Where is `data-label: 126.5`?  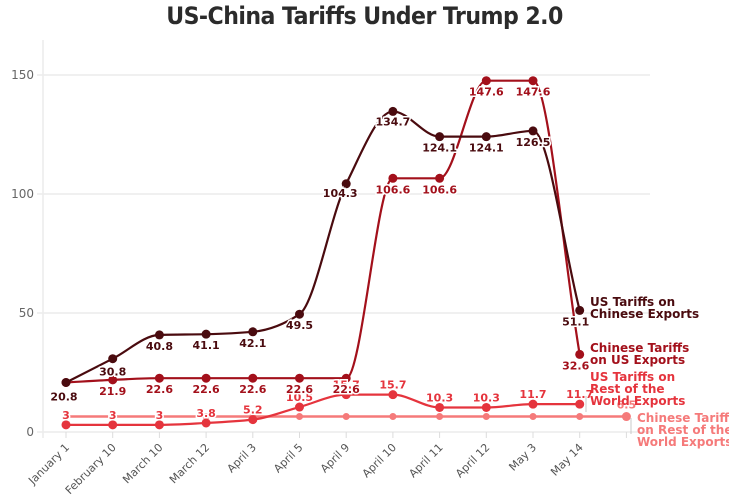 data-label: 126.5 is located at coordinates (533, 142).